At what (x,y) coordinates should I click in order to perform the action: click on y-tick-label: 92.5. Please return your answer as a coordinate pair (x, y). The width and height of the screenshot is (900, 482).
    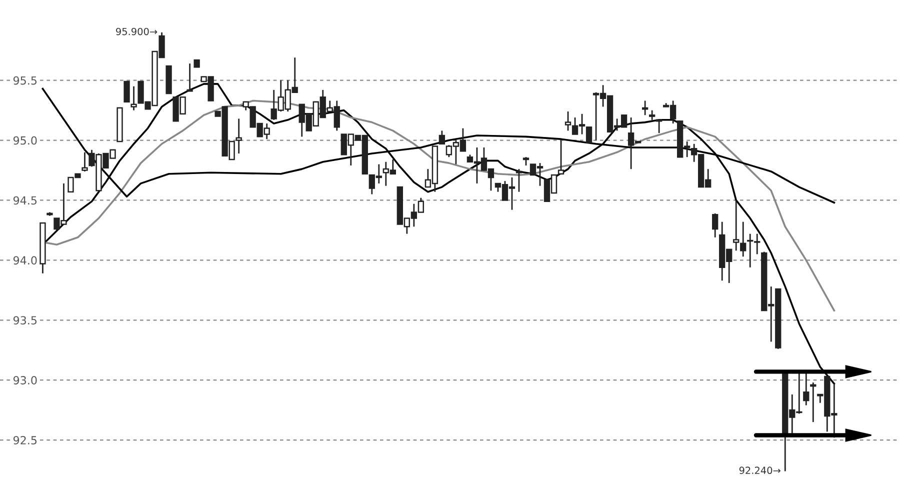
    Looking at the image, I should click on (25, 440).